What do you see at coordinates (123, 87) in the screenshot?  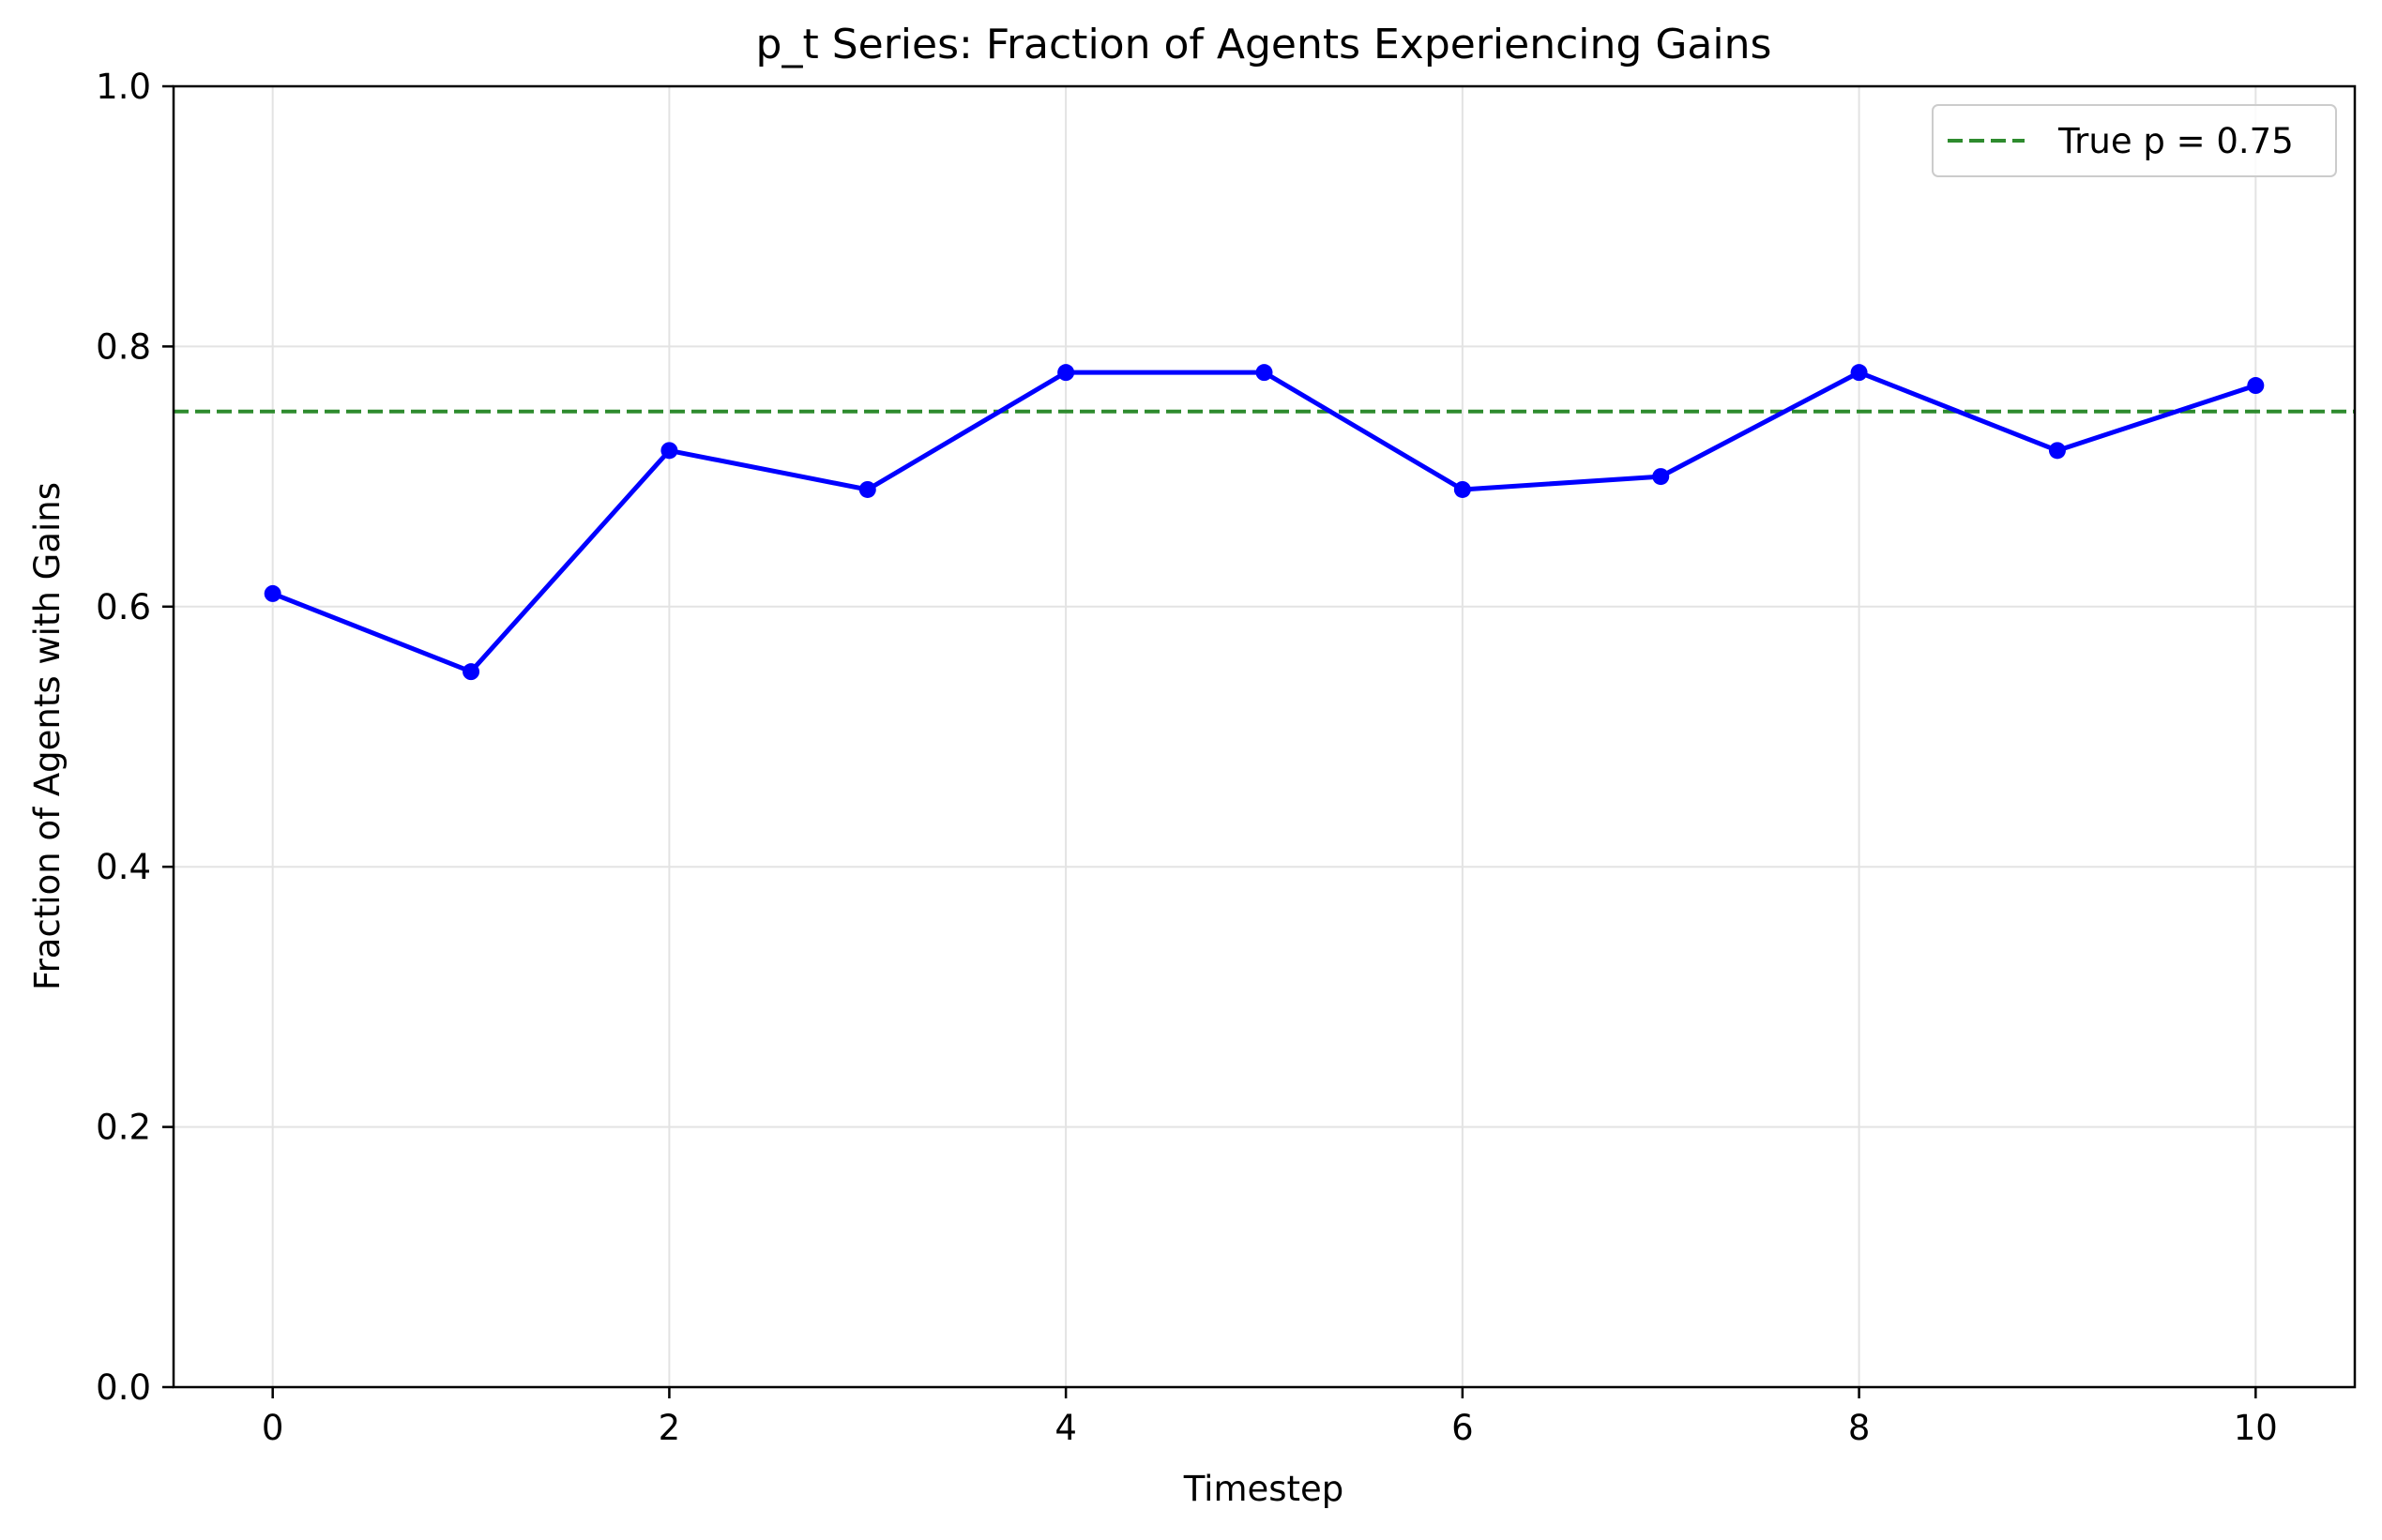 I see `y-tick-label: 1.0` at bounding box center [123, 87].